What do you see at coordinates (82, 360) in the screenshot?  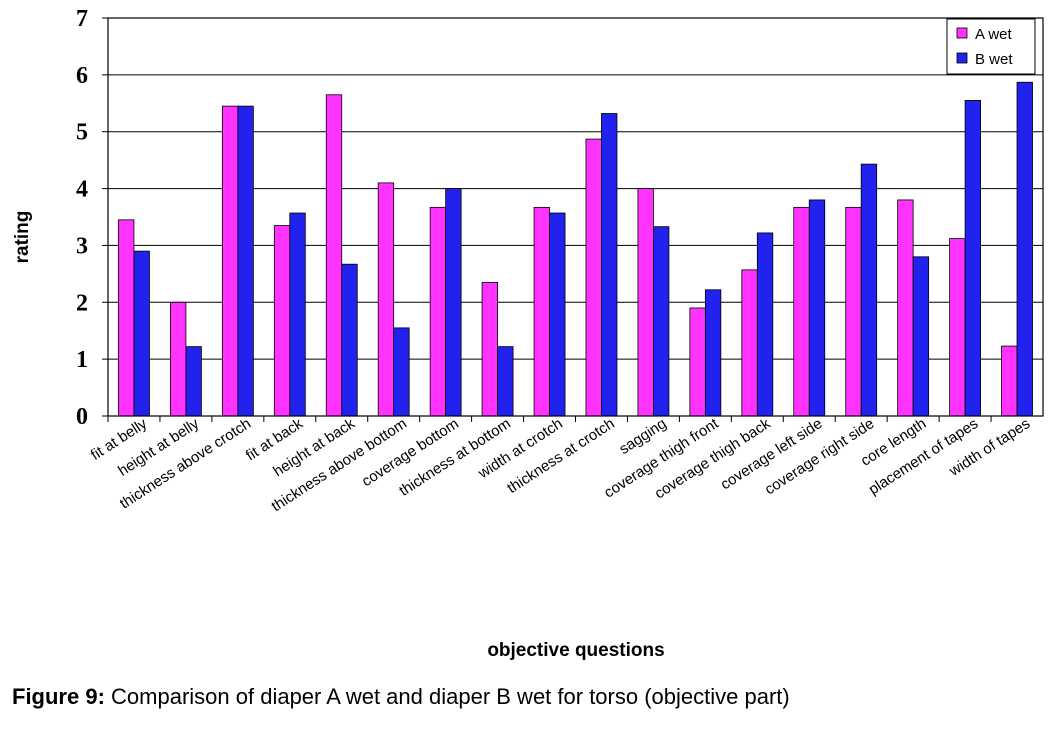 I see `y-tick-label: 1` at bounding box center [82, 360].